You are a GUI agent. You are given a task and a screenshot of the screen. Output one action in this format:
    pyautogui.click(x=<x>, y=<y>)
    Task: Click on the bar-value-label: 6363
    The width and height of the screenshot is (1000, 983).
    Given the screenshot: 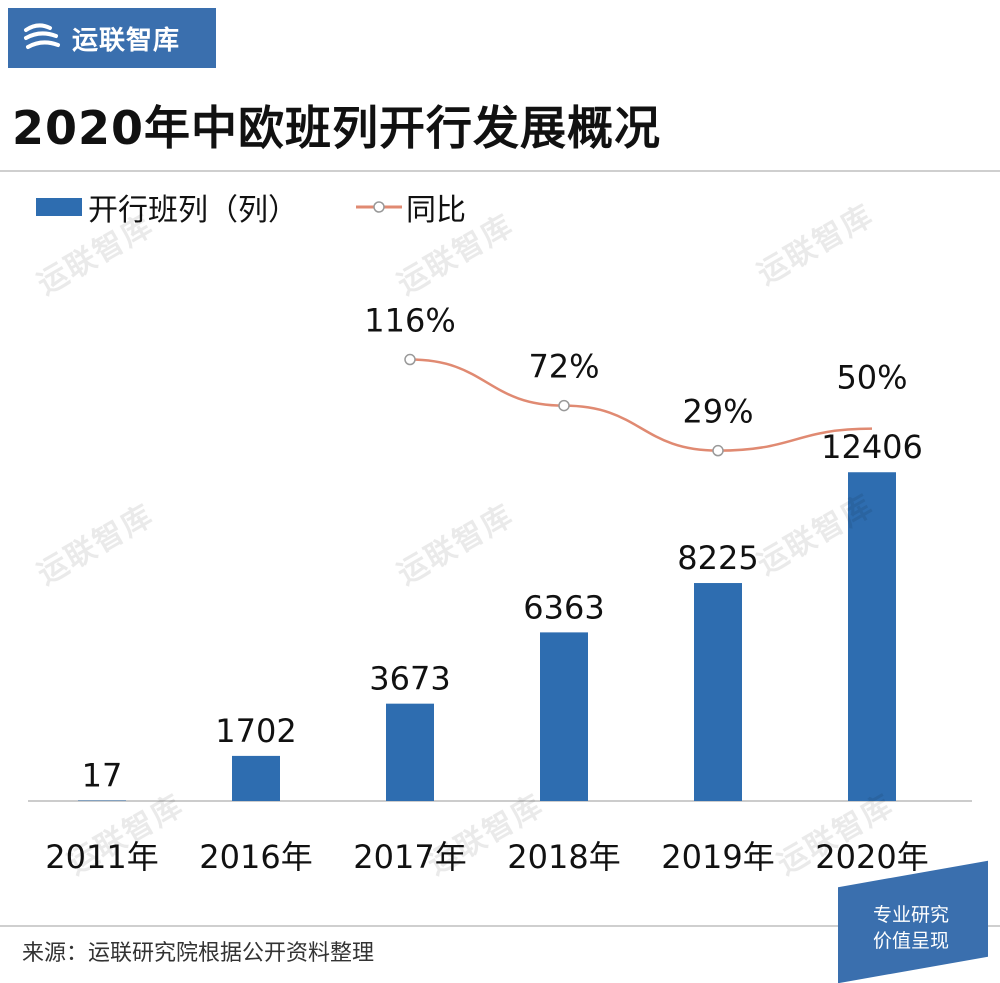 What is the action you would take?
    pyautogui.click(x=563, y=607)
    